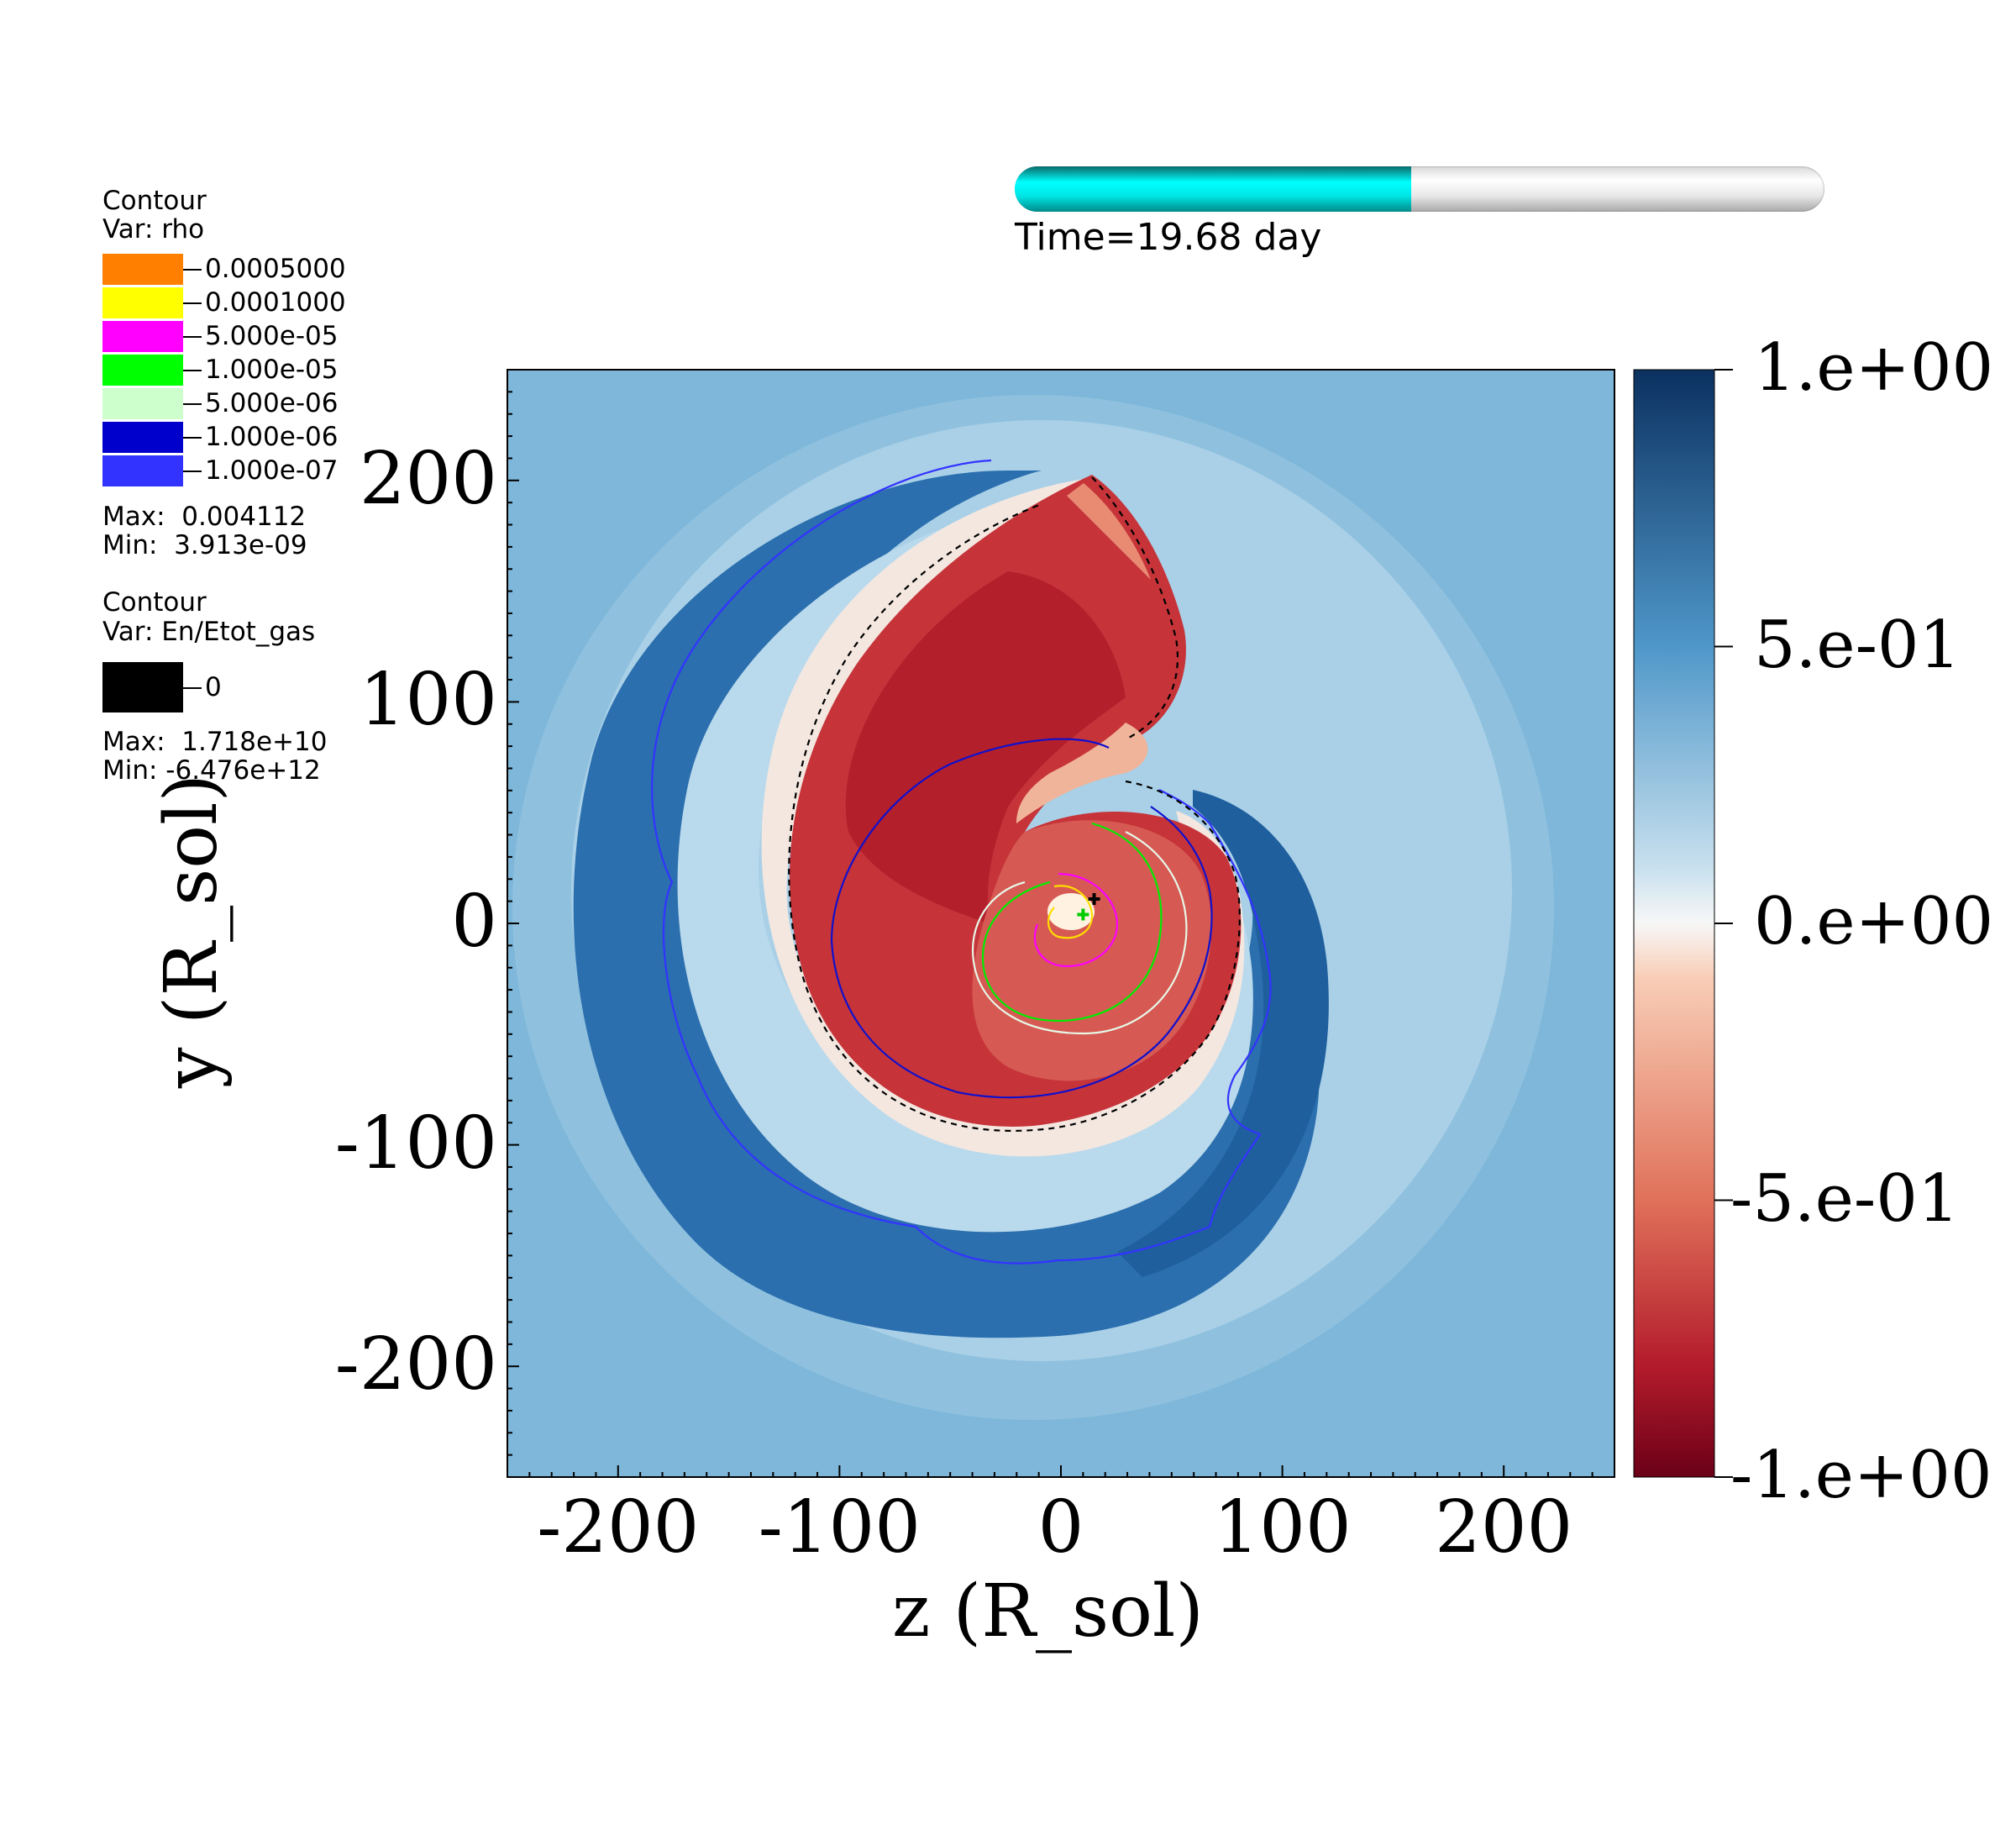 The image size is (2016, 1835). Describe the element at coordinates (275, 302) in the screenshot. I see `rho-entry-label: 0.0001000` at that location.